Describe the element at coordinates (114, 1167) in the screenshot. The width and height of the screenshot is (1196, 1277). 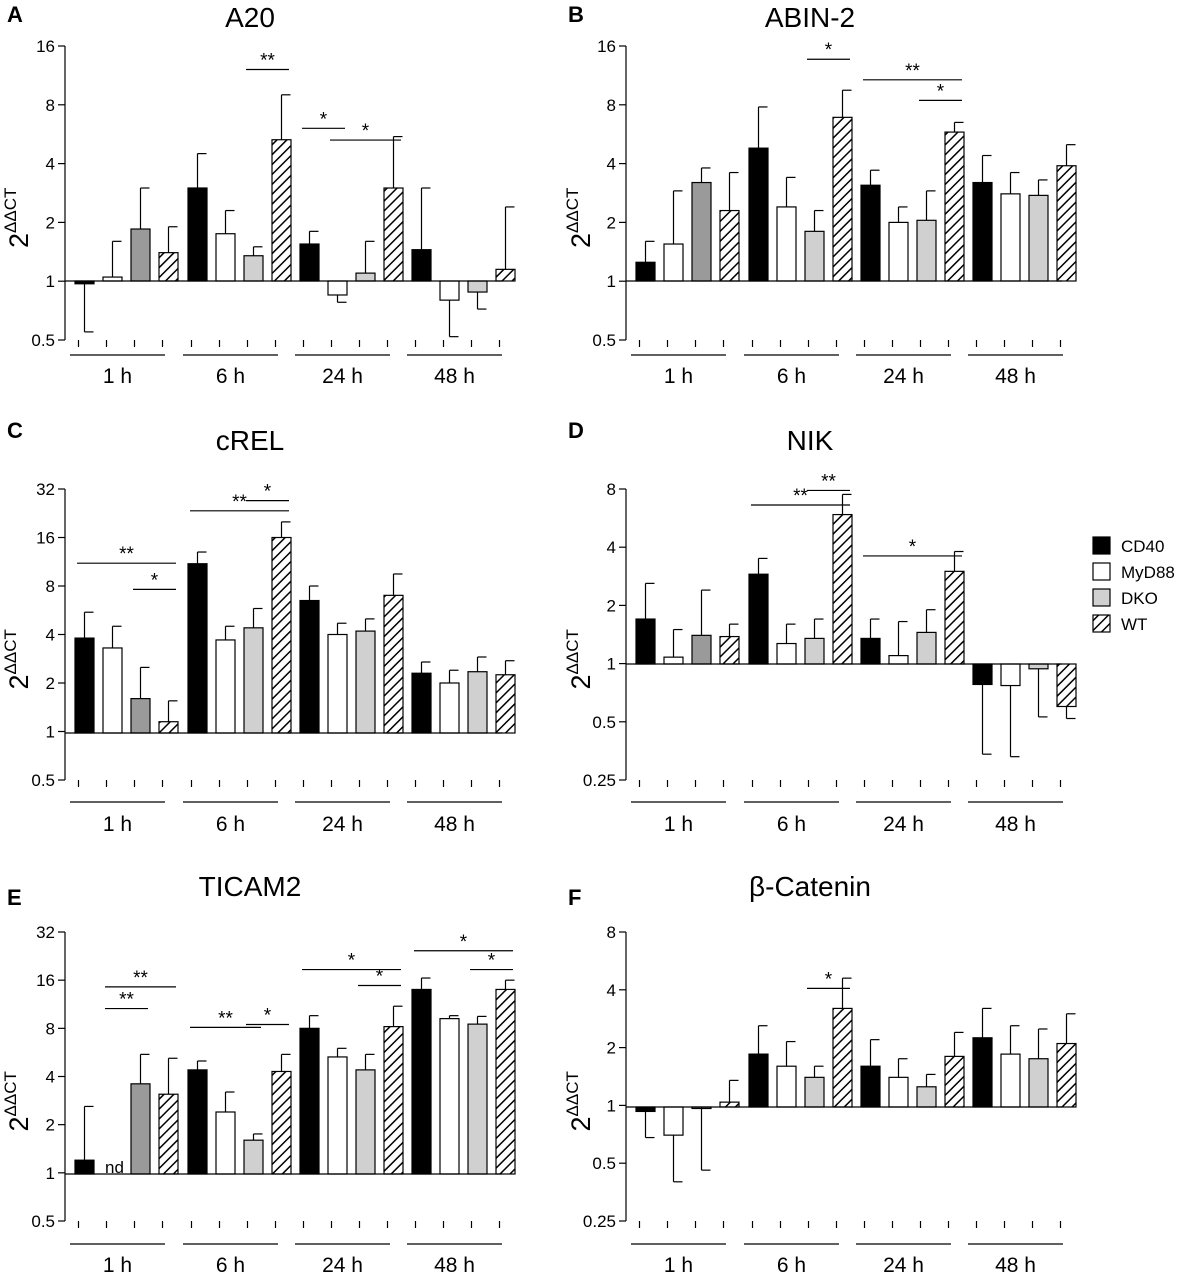
I see `not-determined-label: nd` at that location.